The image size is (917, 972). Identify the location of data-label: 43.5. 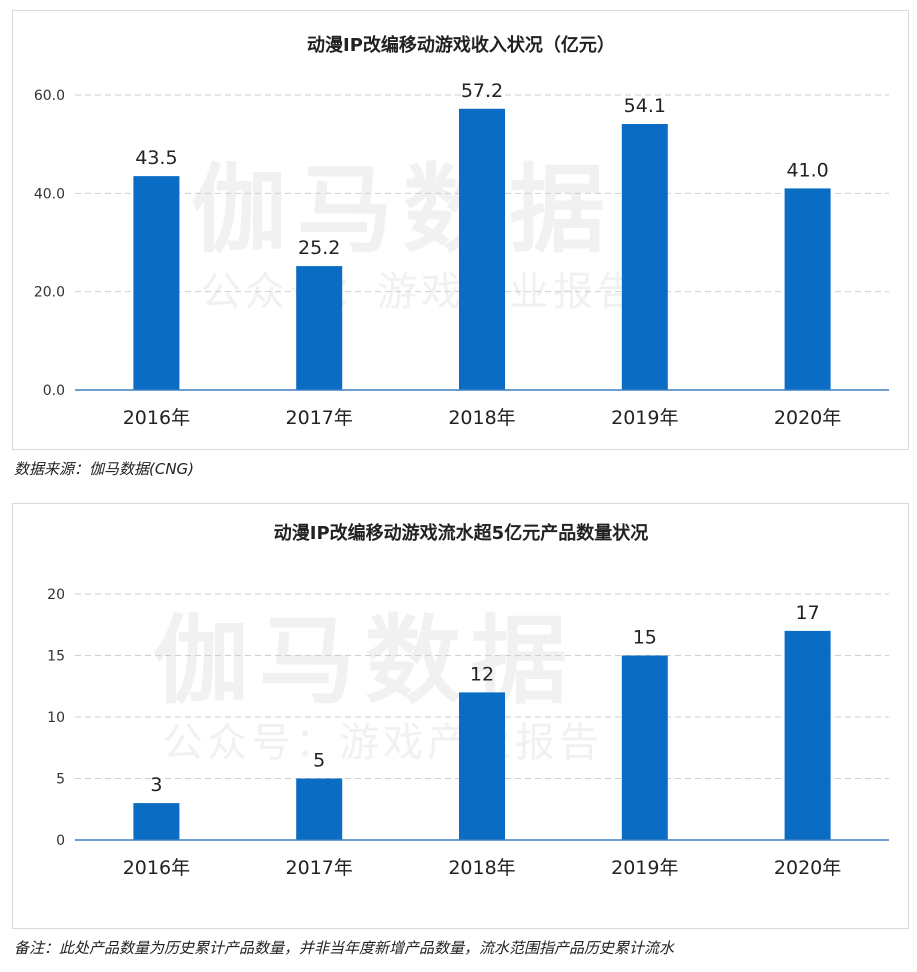
(156, 158).